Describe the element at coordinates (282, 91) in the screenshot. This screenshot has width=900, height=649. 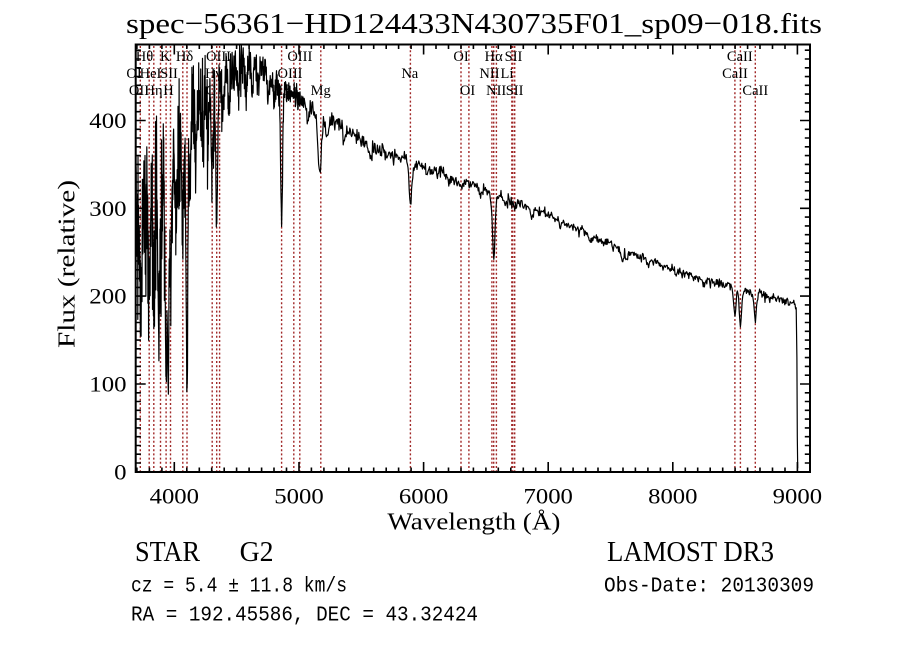
I see `svg-text: Hβ` at that location.